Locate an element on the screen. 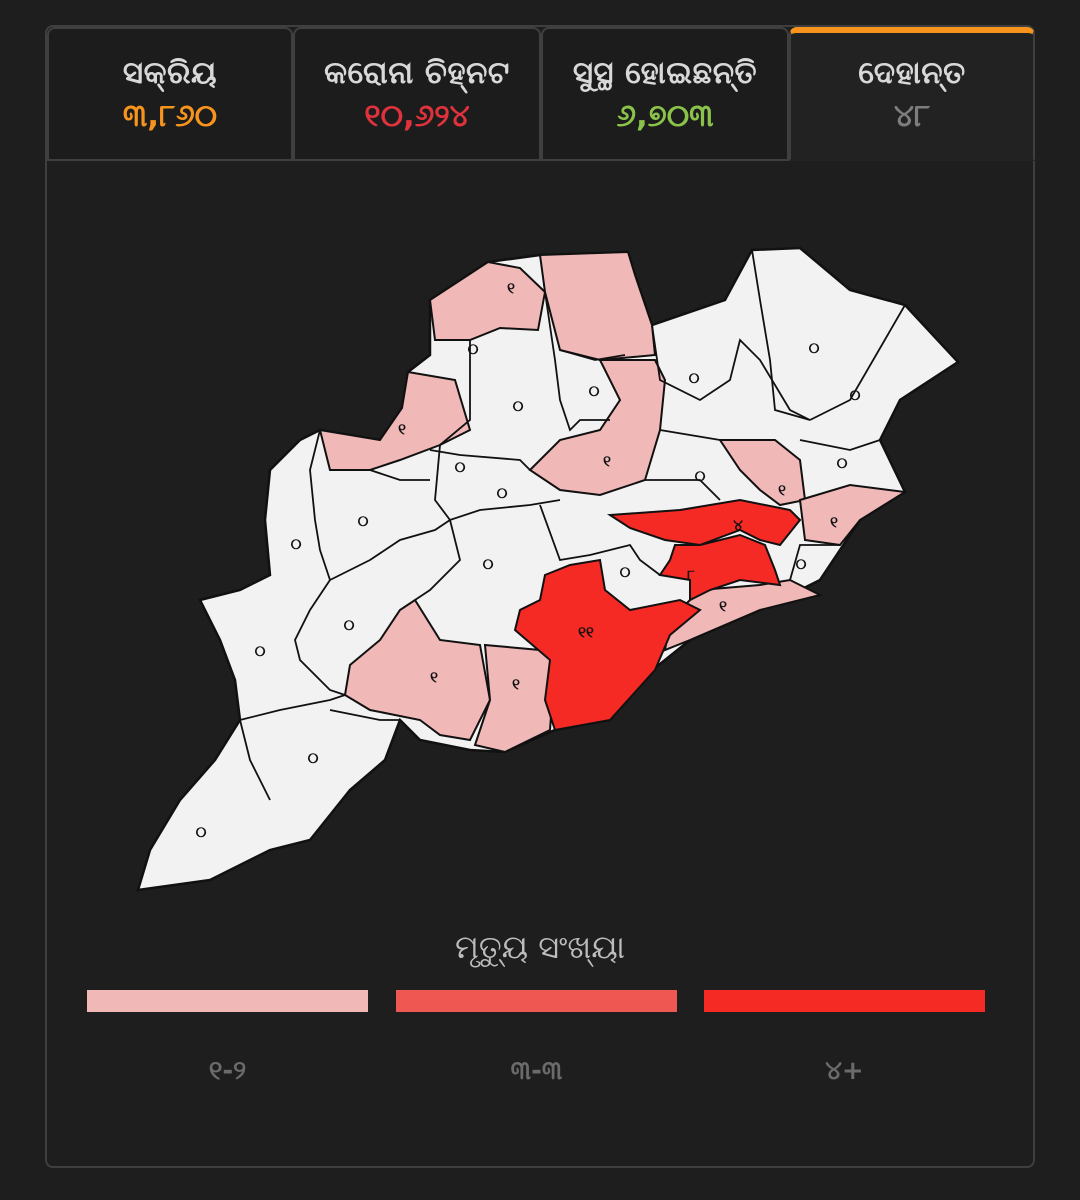 This screenshot has height=1200, width=1080. district-label: ୮ is located at coordinates (691, 575).